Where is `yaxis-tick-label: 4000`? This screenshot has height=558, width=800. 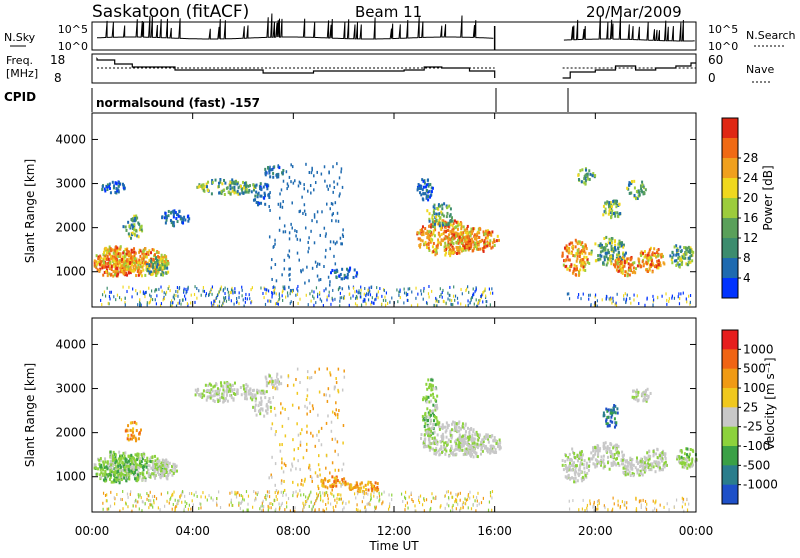 yaxis-tick-label: 4000 is located at coordinates (70, 139).